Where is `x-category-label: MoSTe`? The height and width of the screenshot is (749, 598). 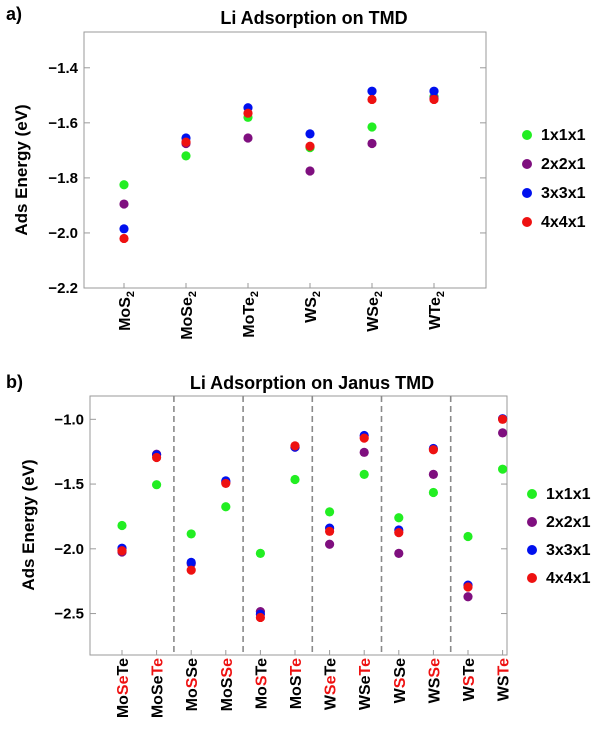 x-category-label: MoSTe is located at coordinates (296, 683).